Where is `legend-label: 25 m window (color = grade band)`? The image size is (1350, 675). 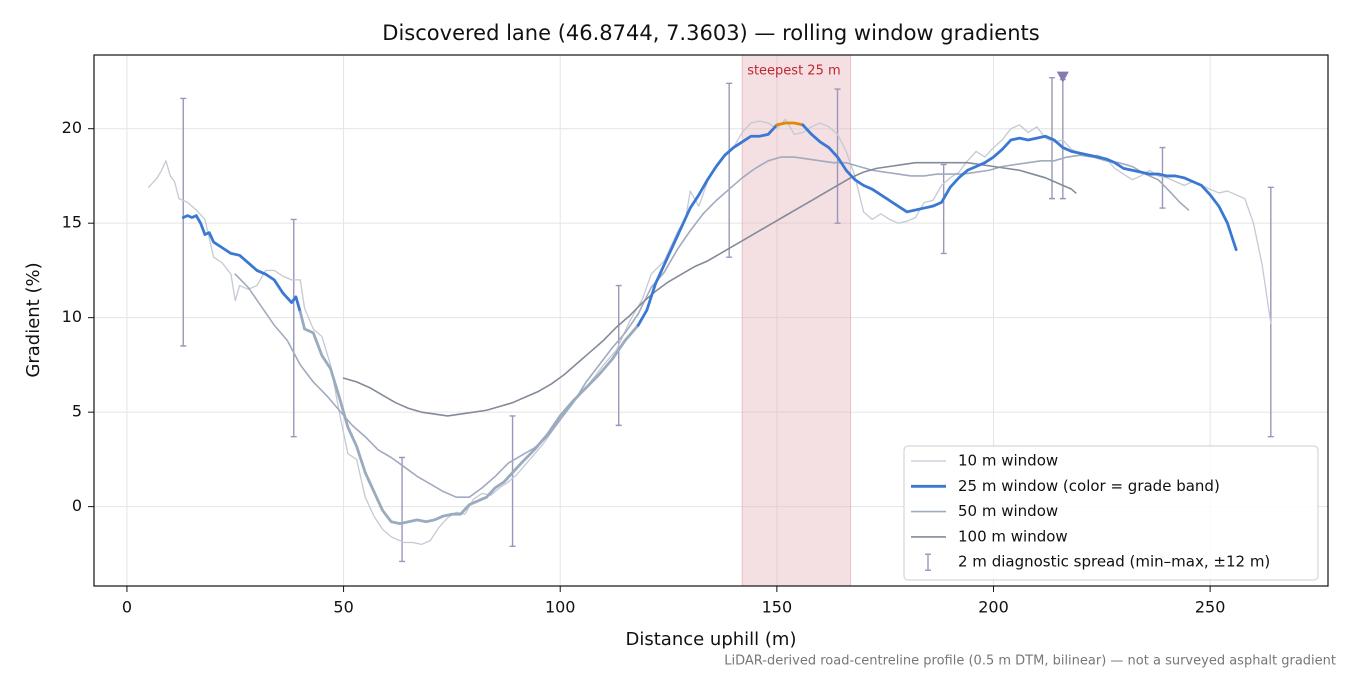 legend-label: 25 m window (color = grade band) is located at coordinates (1089, 486).